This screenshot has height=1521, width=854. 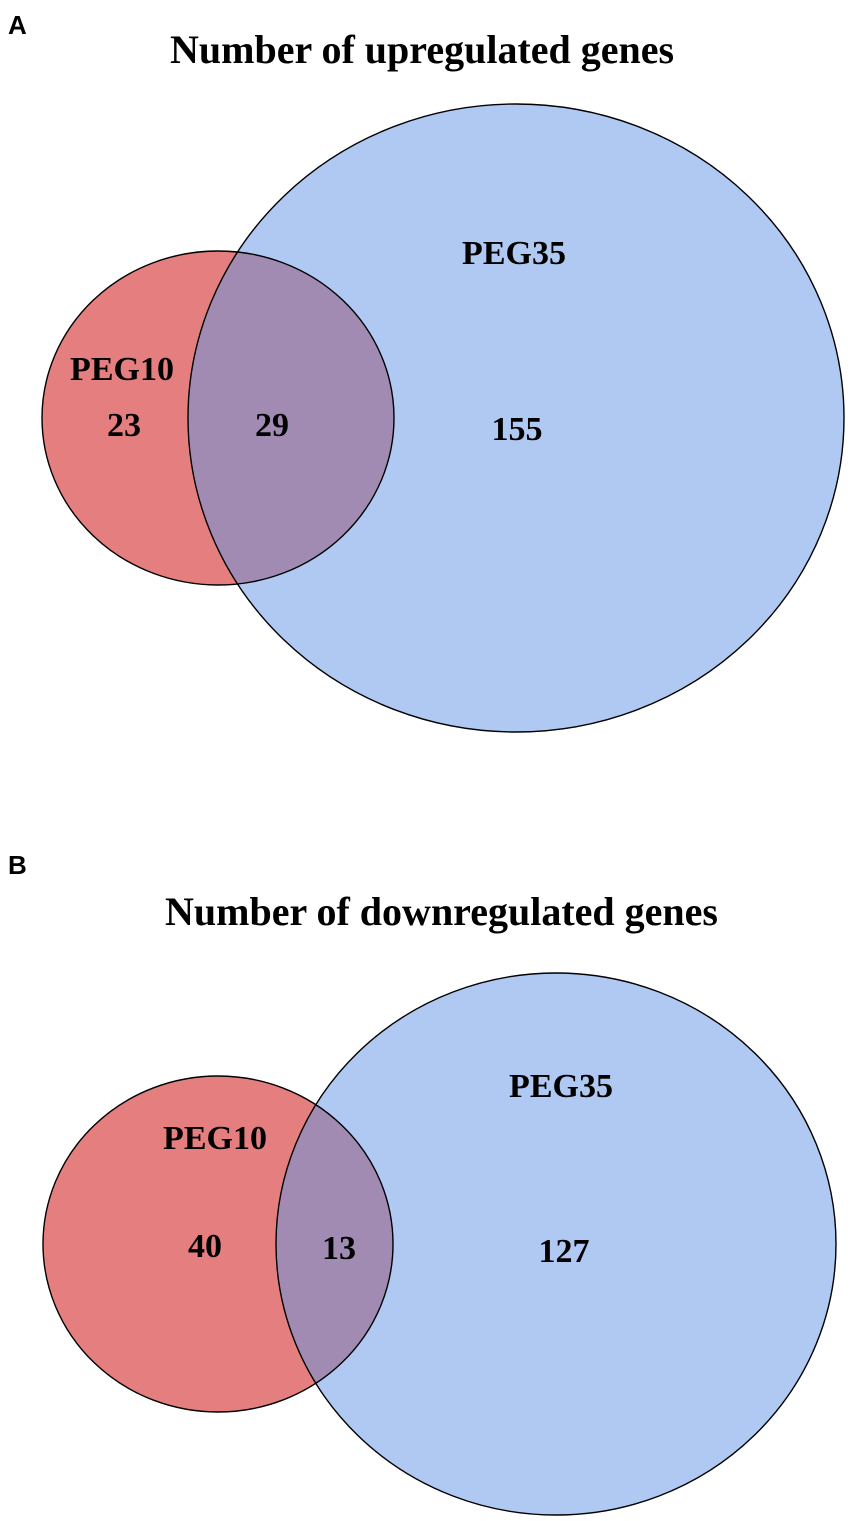 What do you see at coordinates (422, 49) in the screenshot?
I see `panel-title: Number of upregulated genes` at bounding box center [422, 49].